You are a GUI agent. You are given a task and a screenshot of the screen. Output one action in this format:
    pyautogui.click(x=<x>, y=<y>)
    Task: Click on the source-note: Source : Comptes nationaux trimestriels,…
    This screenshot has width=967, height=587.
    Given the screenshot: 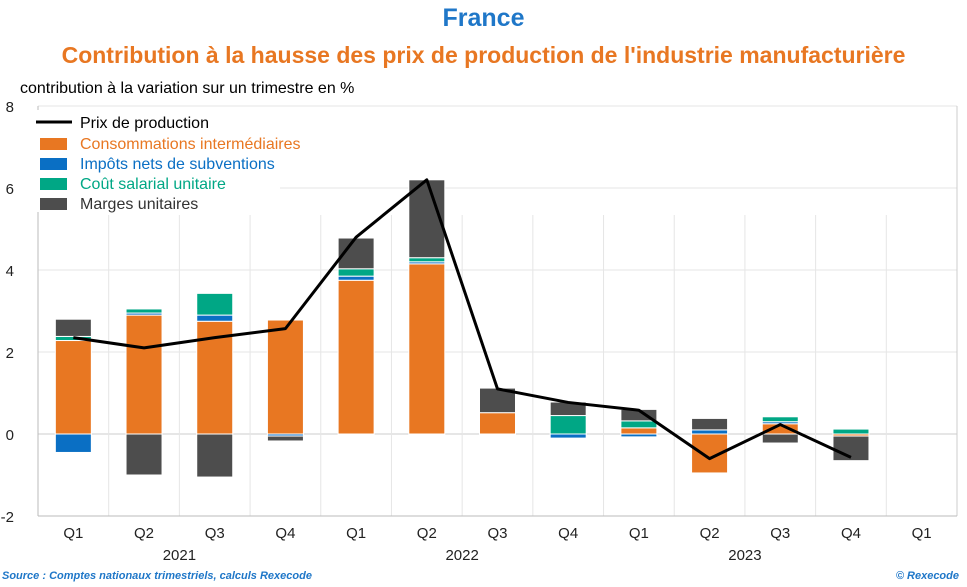 What is the action you would take?
    pyautogui.click(x=157, y=576)
    